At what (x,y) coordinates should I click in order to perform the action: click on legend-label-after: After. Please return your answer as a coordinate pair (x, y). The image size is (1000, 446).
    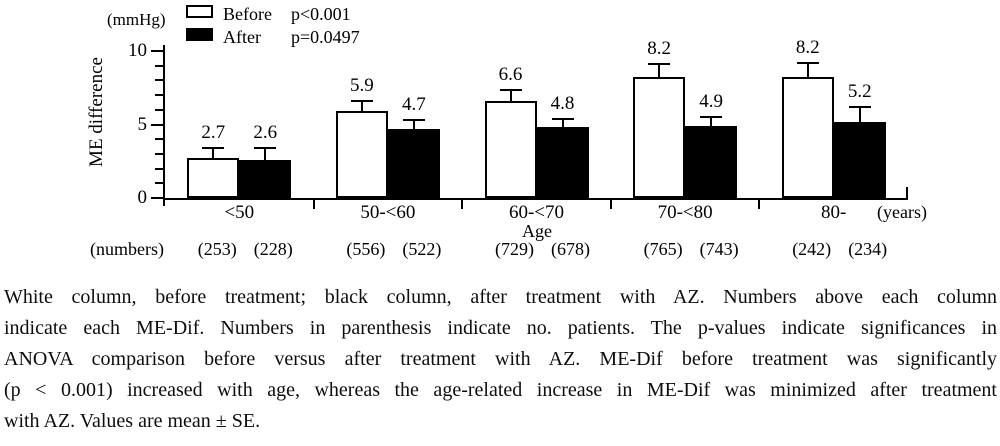
    Looking at the image, I should click on (242, 37).